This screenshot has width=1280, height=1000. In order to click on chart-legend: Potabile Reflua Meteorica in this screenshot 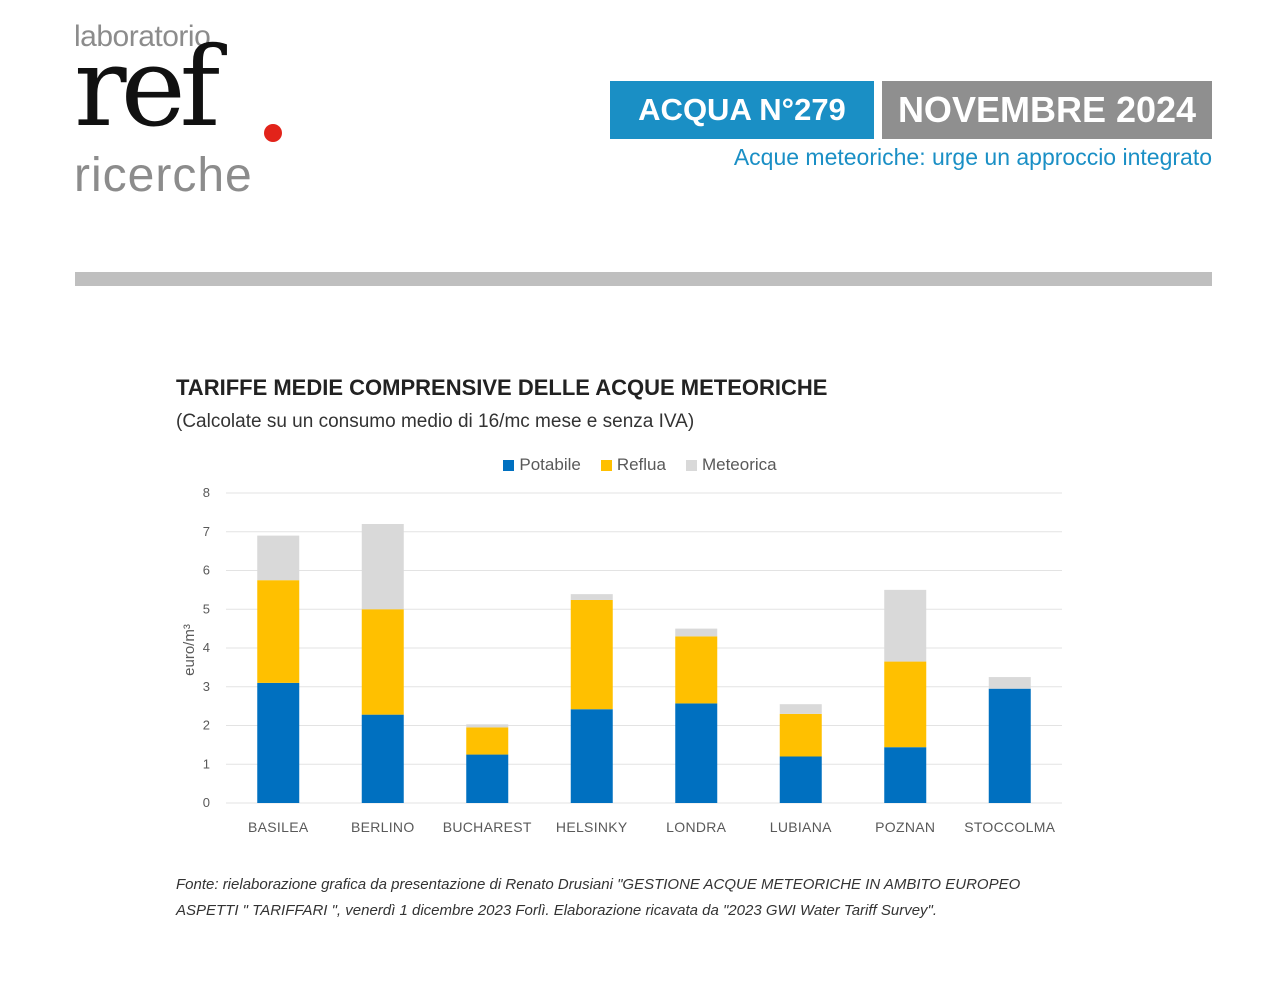, I will do `click(640, 465)`.